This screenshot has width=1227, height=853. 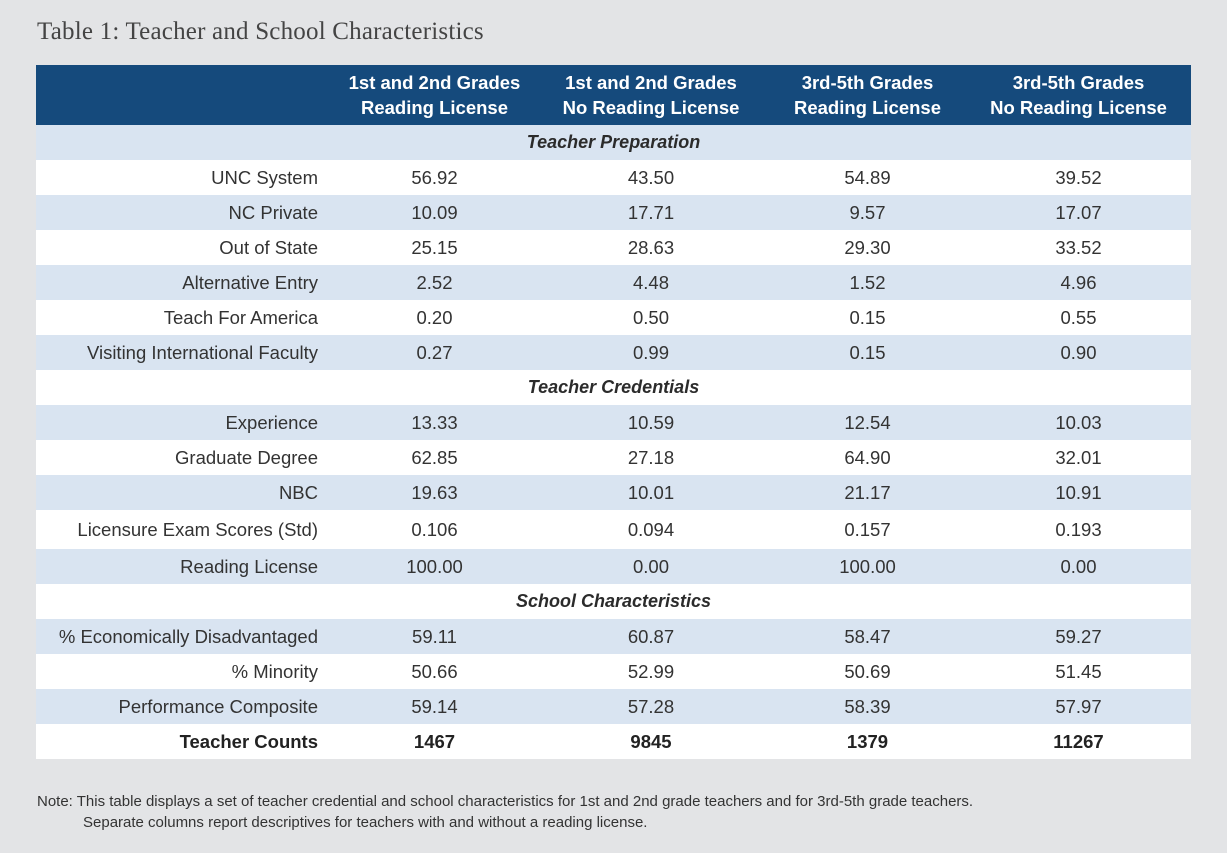 What do you see at coordinates (248, 741) in the screenshot?
I see `row-label: Teacher Counts` at bounding box center [248, 741].